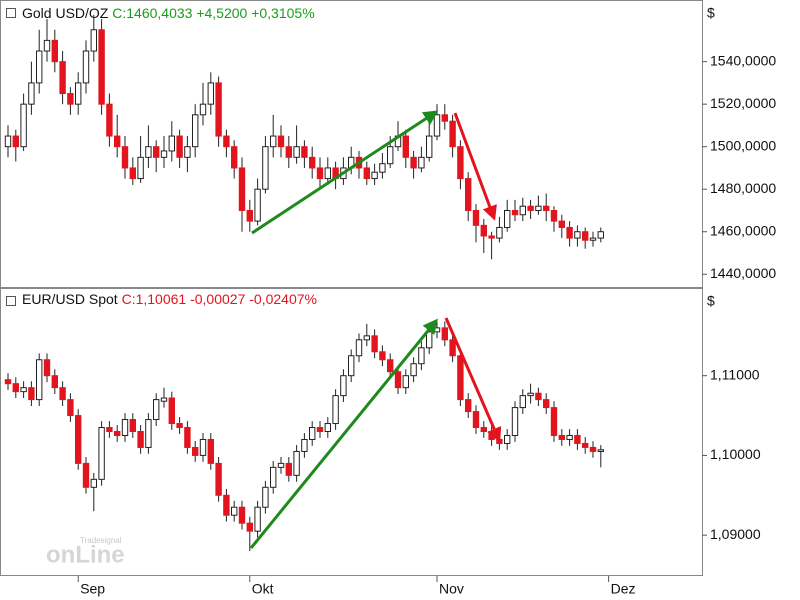 Image resolution: width=800 pixels, height=600 pixels. I want to click on quote: C:1,10061 -0,00027 -0,02407%, so click(219, 299).